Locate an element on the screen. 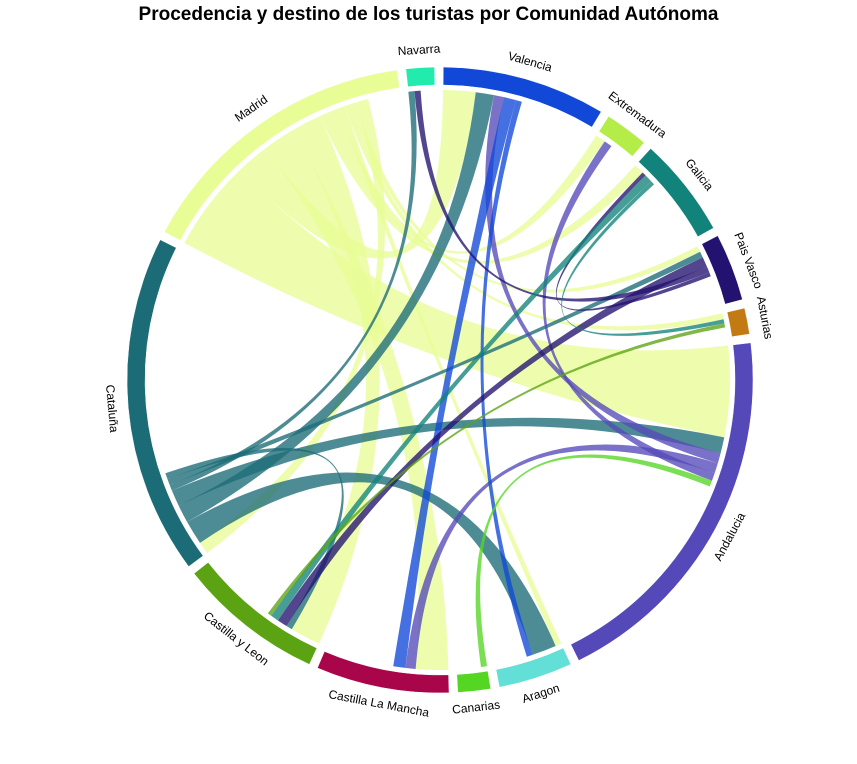  ribbon-pais-vasco-to-navarra is located at coordinates (562, 196).